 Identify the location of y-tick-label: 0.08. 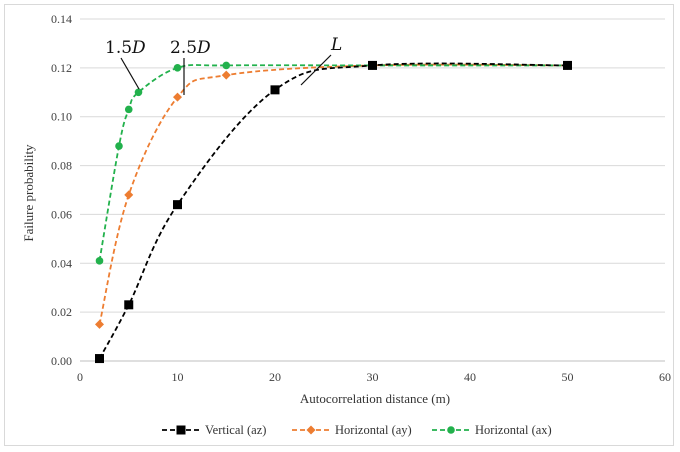
(61, 166).